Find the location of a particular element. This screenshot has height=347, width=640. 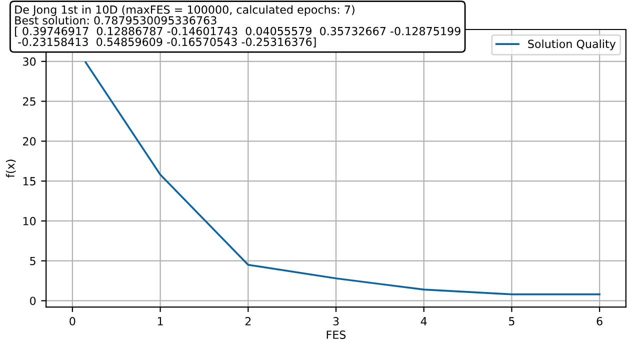

x-tick-label: 2 is located at coordinates (248, 321).